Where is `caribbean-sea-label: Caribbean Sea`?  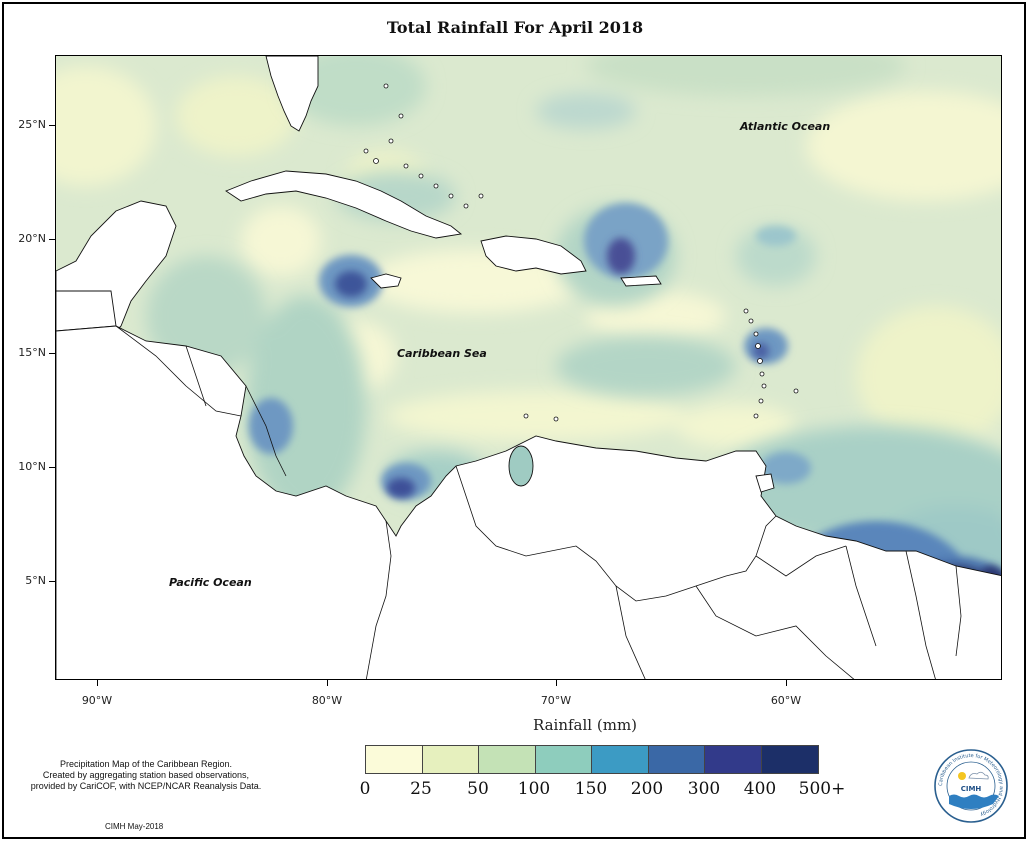 caribbean-sea-label: Caribbean Sea is located at coordinates (442, 353).